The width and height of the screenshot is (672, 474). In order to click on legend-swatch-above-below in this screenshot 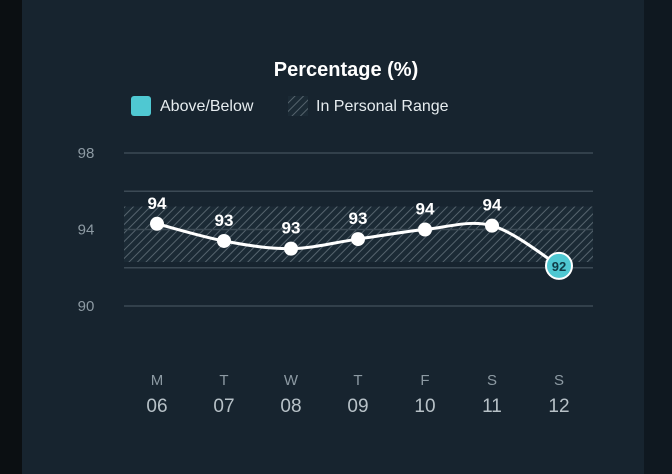, I will do `click(141, 106)`.